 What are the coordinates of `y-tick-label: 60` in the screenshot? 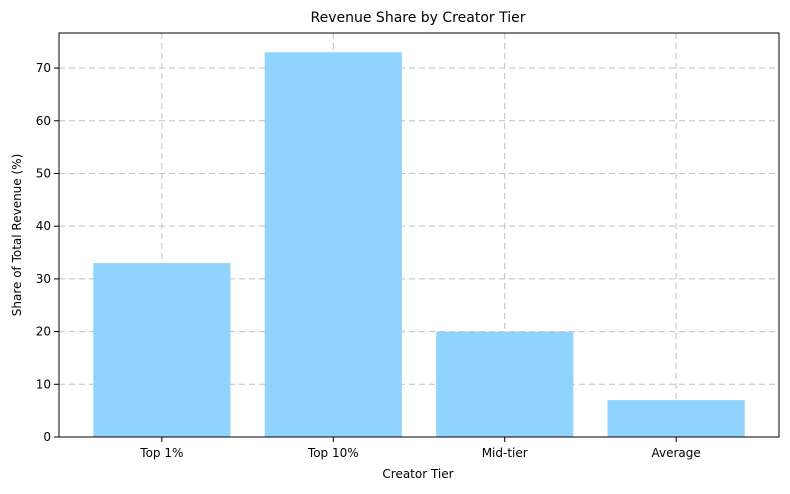 It's located at (43, 121).